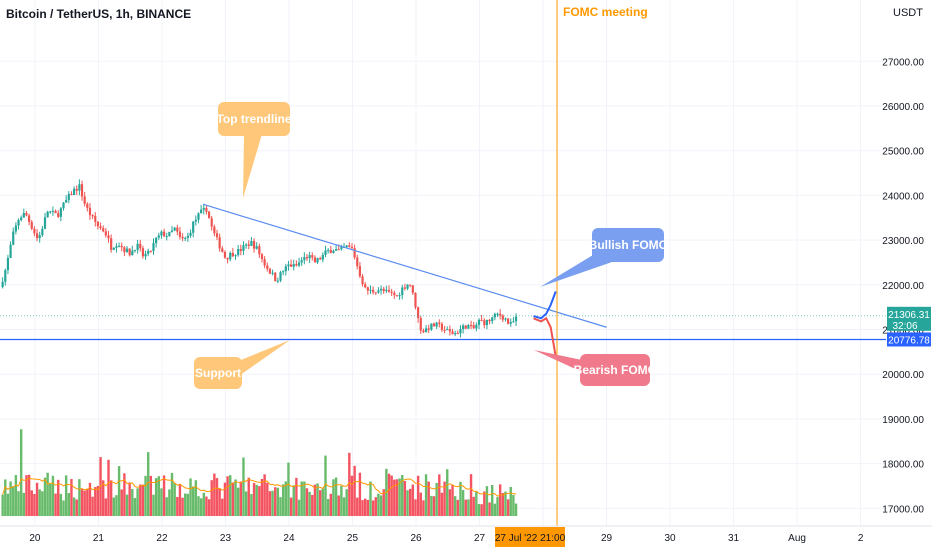  I want to click on time-tick-label: Aug, so click(797, 538).